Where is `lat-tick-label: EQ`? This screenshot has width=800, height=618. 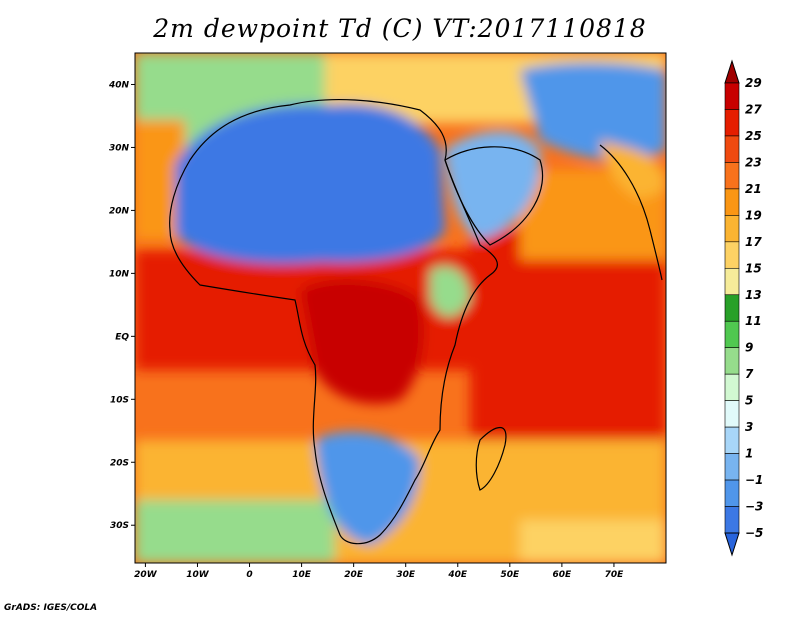 lat-tick-label: EQ is located at coordinates (122, 337).